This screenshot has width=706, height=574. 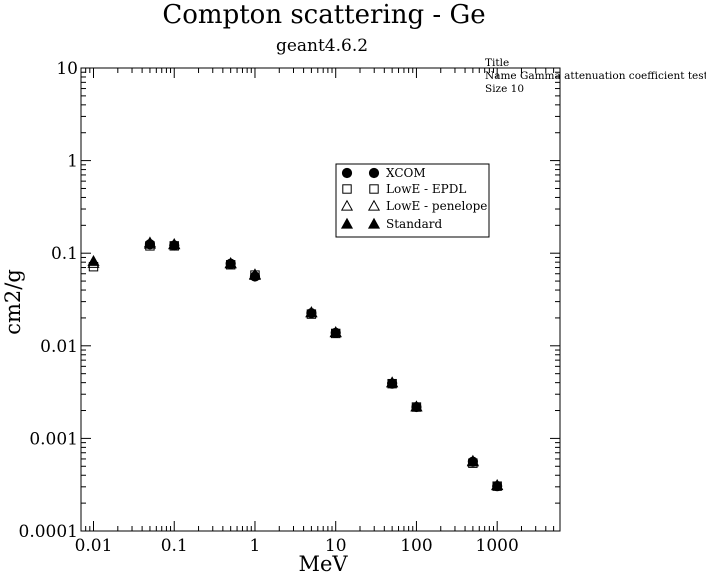 I want to click on info-box-title: Title, so click(x=497, y=63).